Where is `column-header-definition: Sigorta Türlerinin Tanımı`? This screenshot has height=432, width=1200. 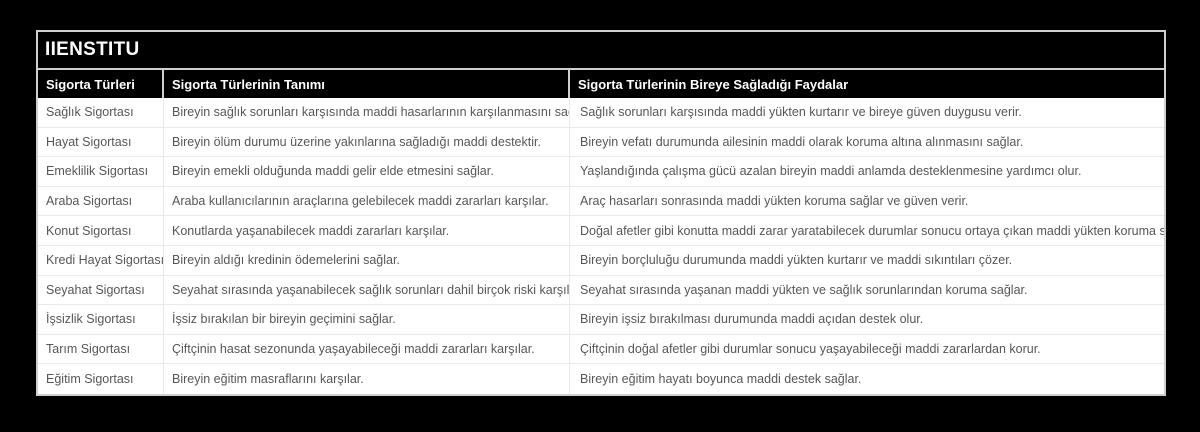
column-header-definition: Sigorta Türlerinin Tanımı is located at coordinates (367, 84).